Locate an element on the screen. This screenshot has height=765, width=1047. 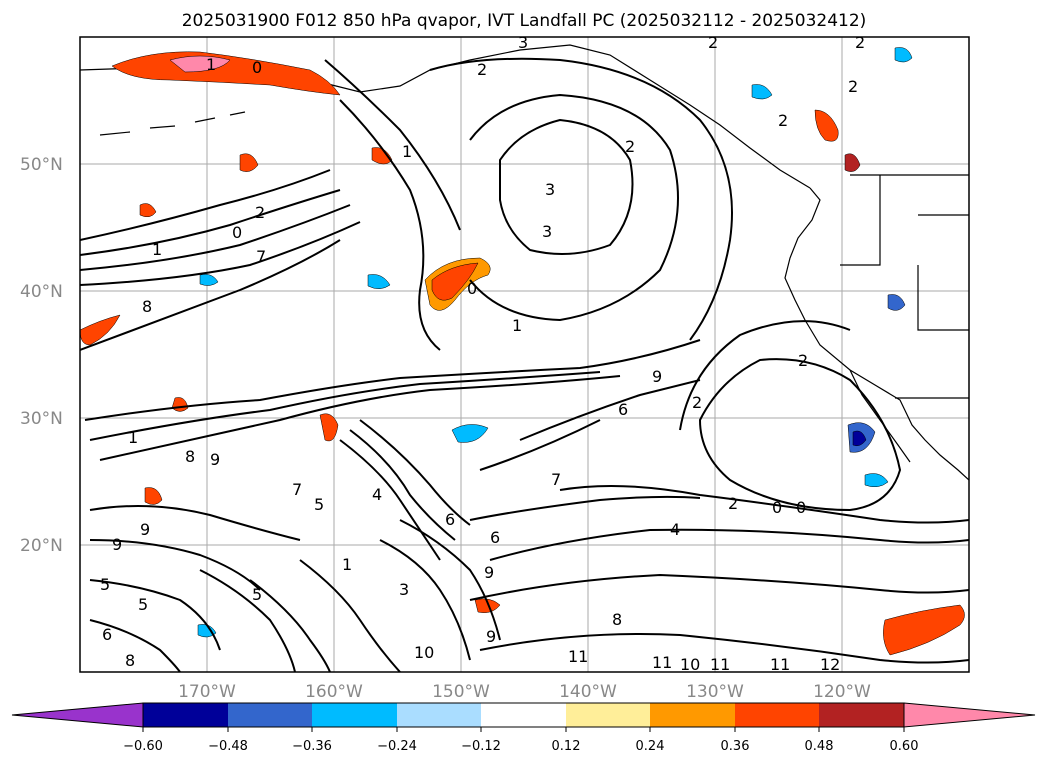
colorbar-tick-label: 0.36 is located at coordinates (735, 746).